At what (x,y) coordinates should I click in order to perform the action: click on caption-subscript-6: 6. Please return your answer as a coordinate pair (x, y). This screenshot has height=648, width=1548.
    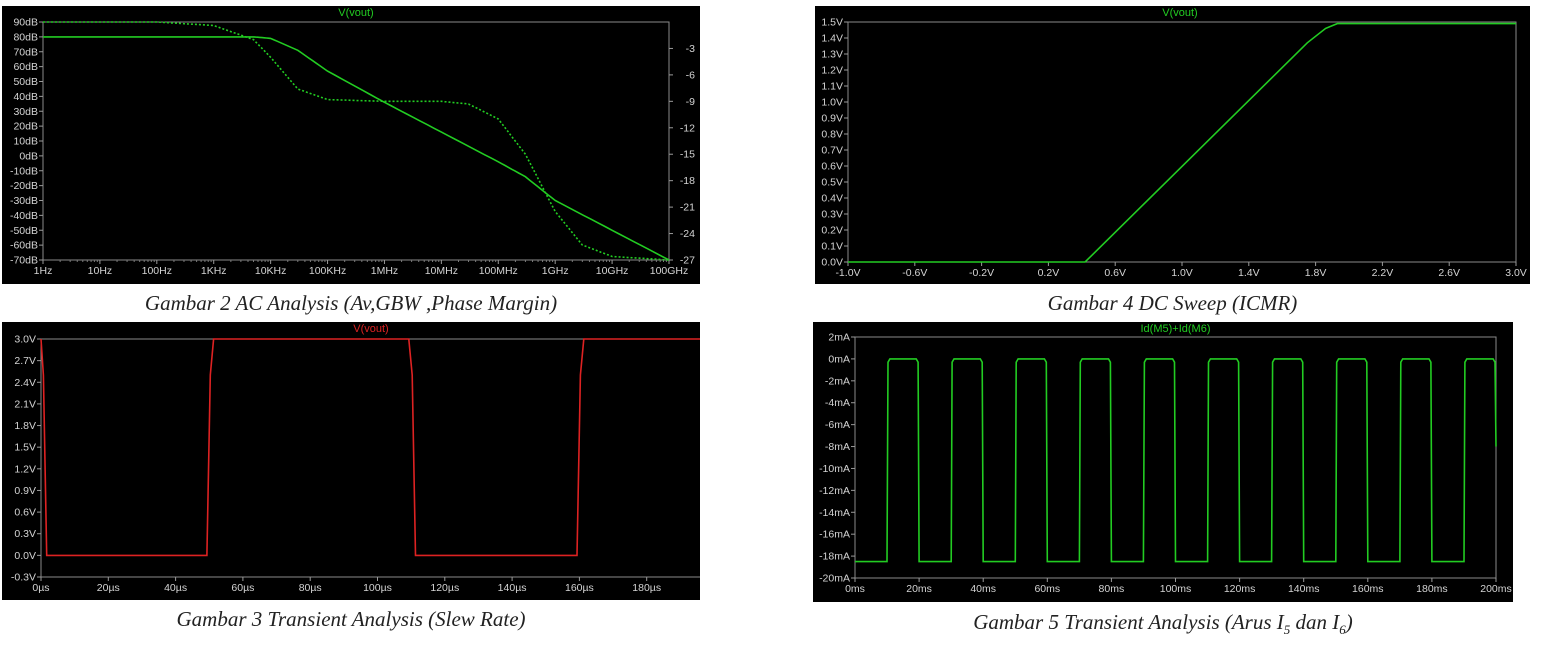
    Looking at the image, I should click on (1342, 630).